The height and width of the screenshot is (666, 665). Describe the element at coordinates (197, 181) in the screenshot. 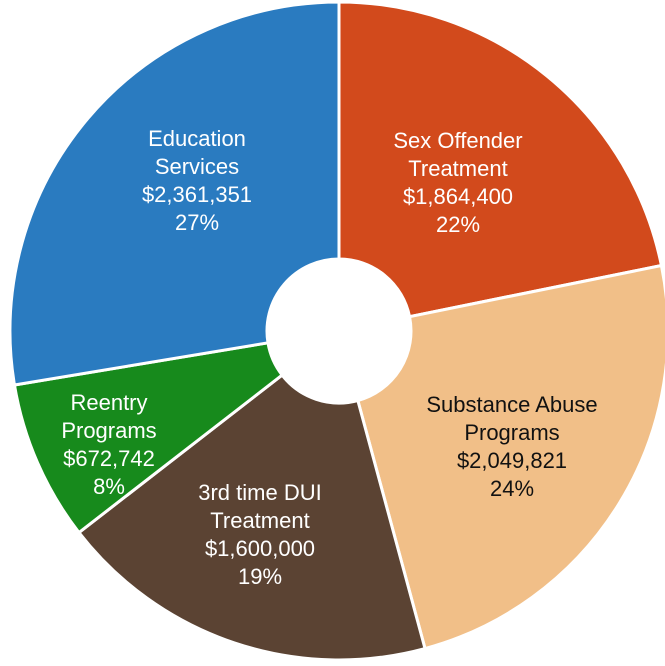

I see `slice-label: Education Services $2,361,351 27%` at that location.